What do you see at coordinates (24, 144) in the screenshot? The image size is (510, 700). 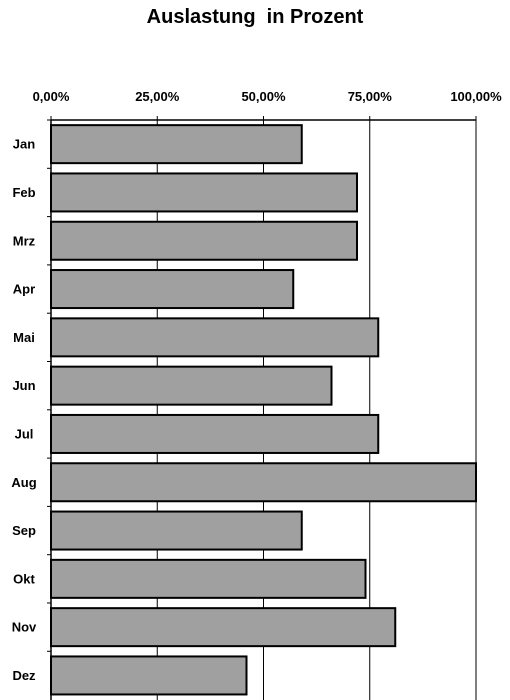 I see `y-tick-label: Jan` at bounding box center [24, 144].